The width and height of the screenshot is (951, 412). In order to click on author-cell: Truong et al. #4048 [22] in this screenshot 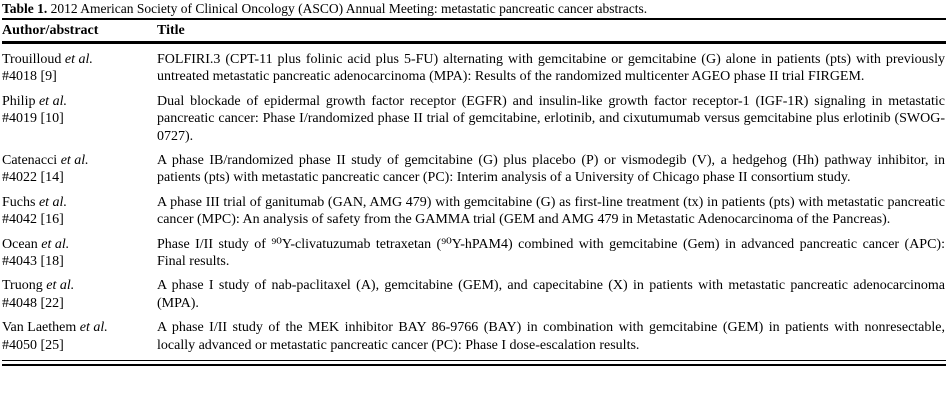, I will do `click(79, 294)`.